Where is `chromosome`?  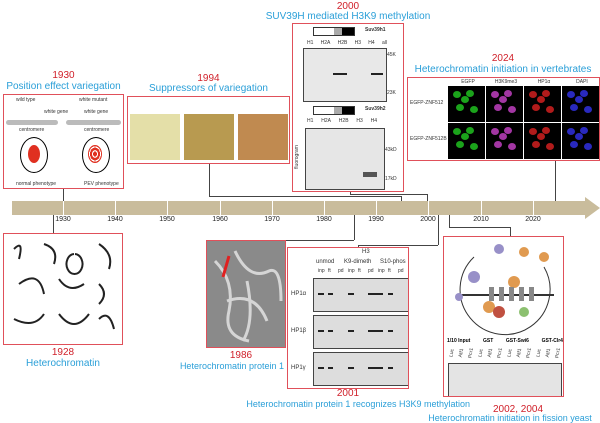 chromosome is located at coordinates (32, 122).